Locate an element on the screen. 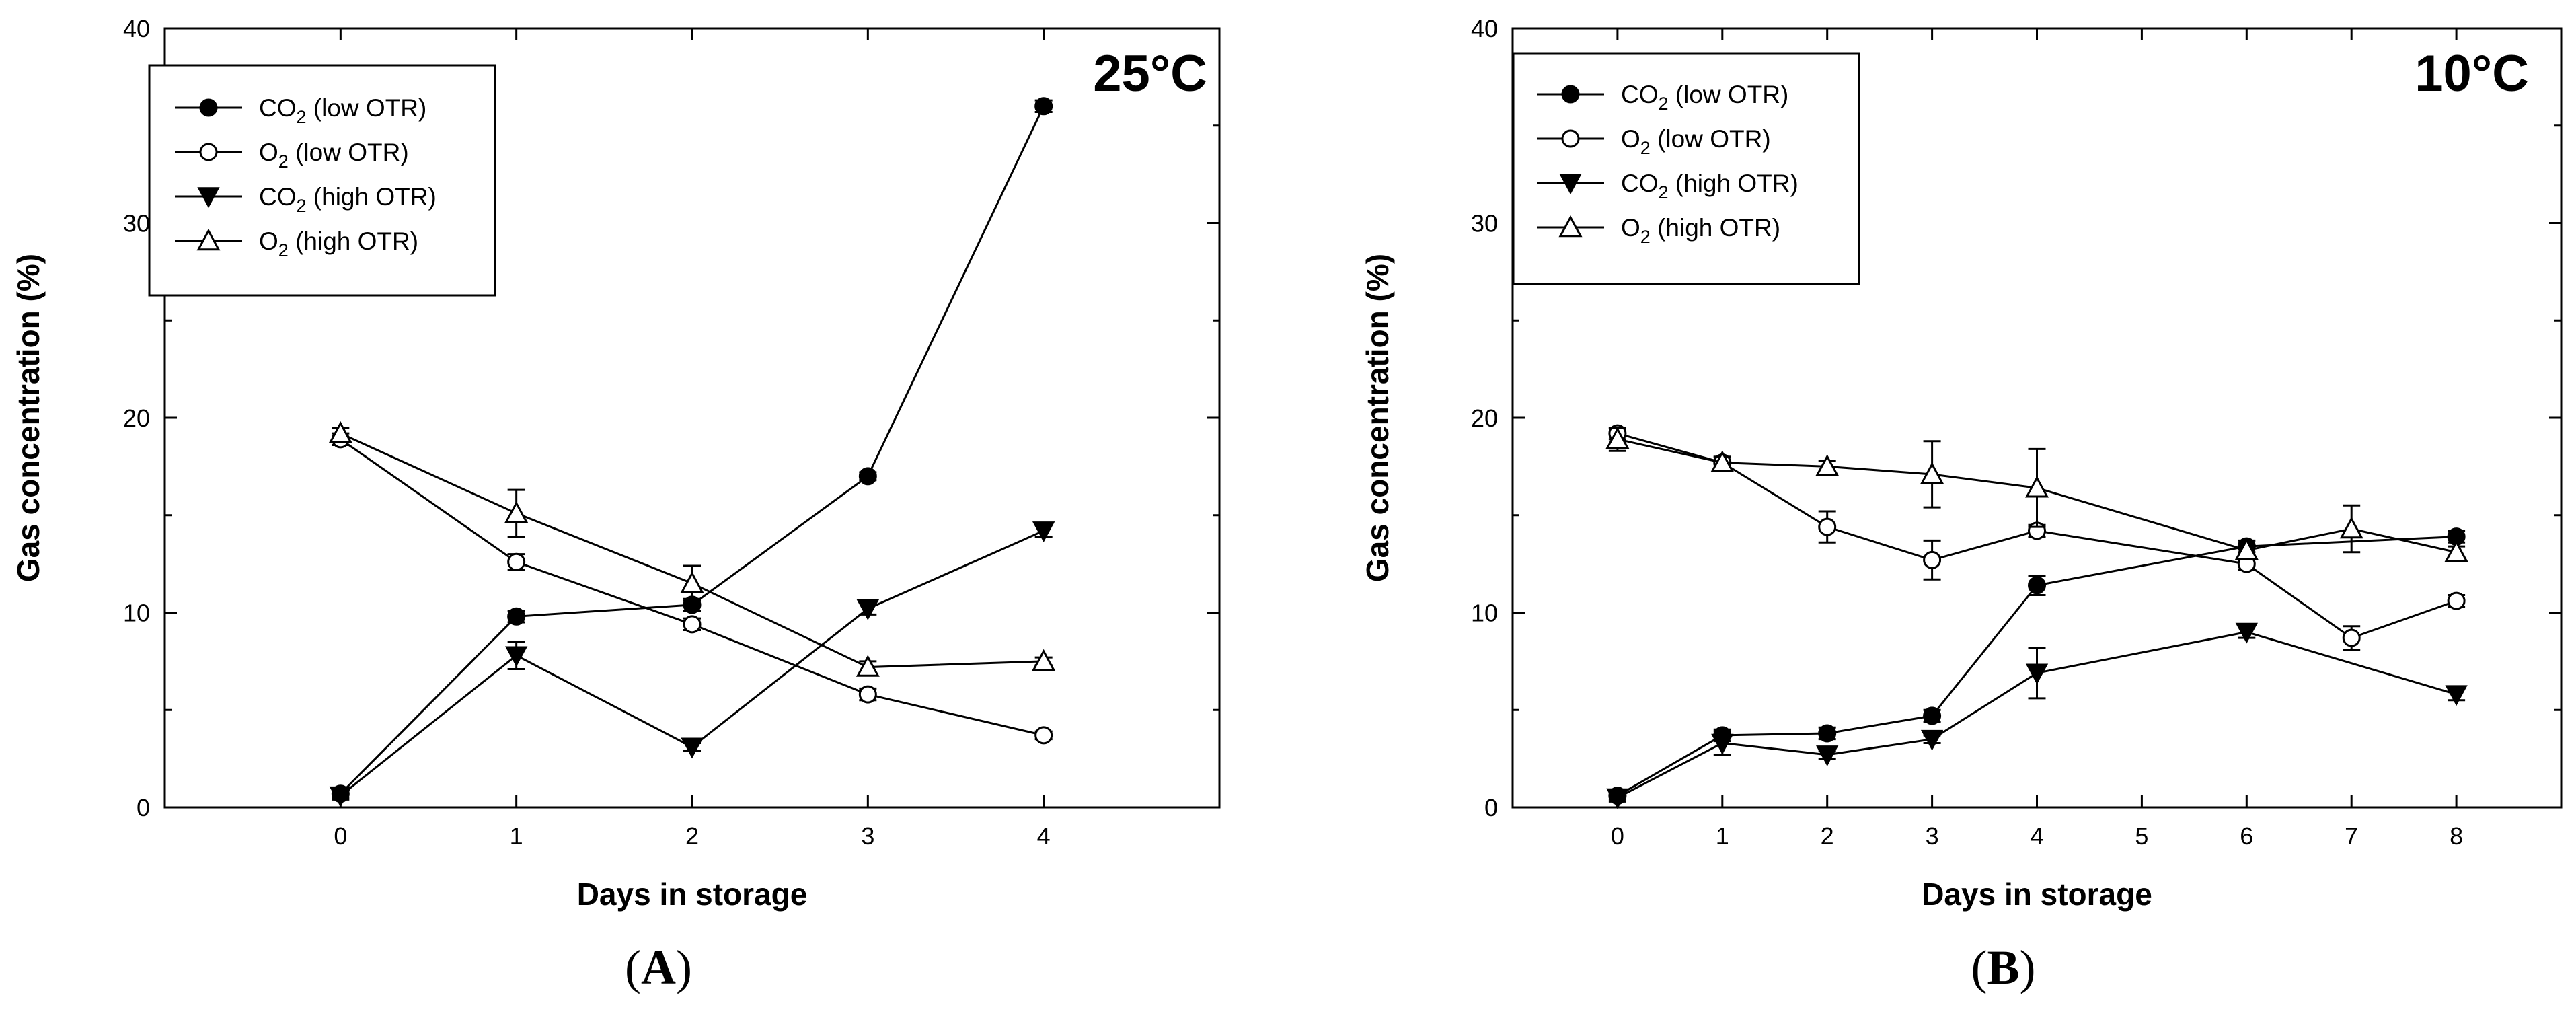  panel-label: (A) is located at coordinates (658, 967).